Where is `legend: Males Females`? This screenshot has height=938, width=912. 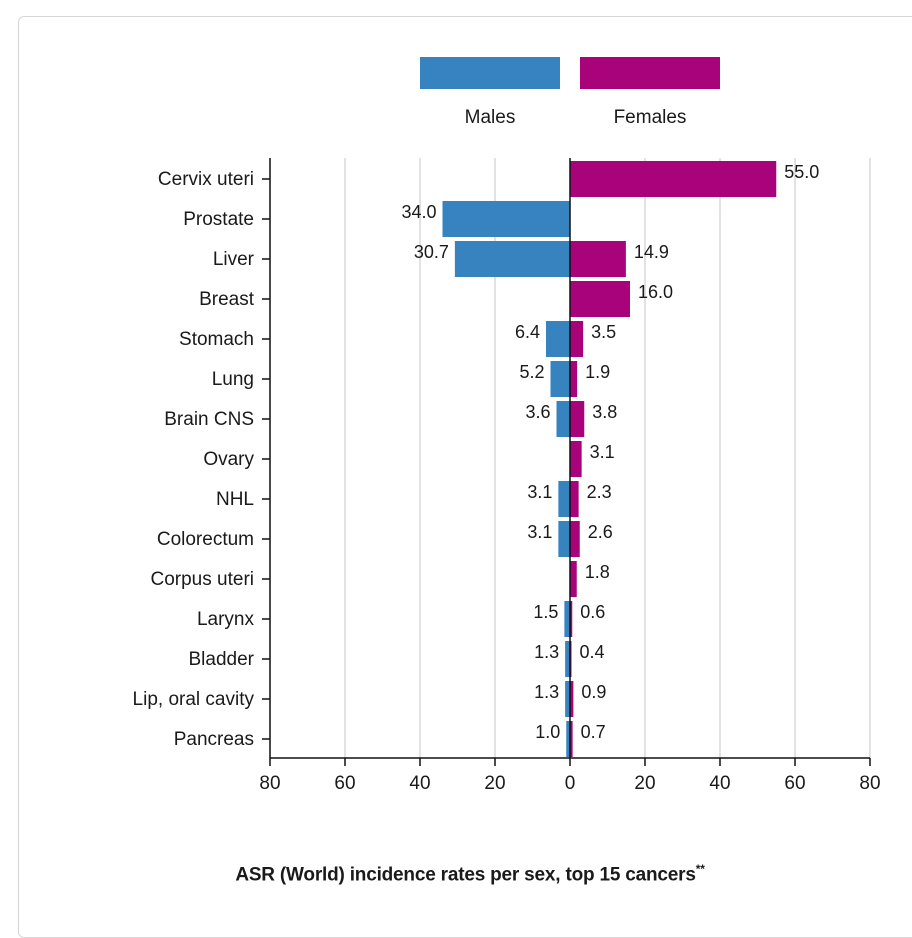 legend: Males Females is located at coordinates (570, 92).